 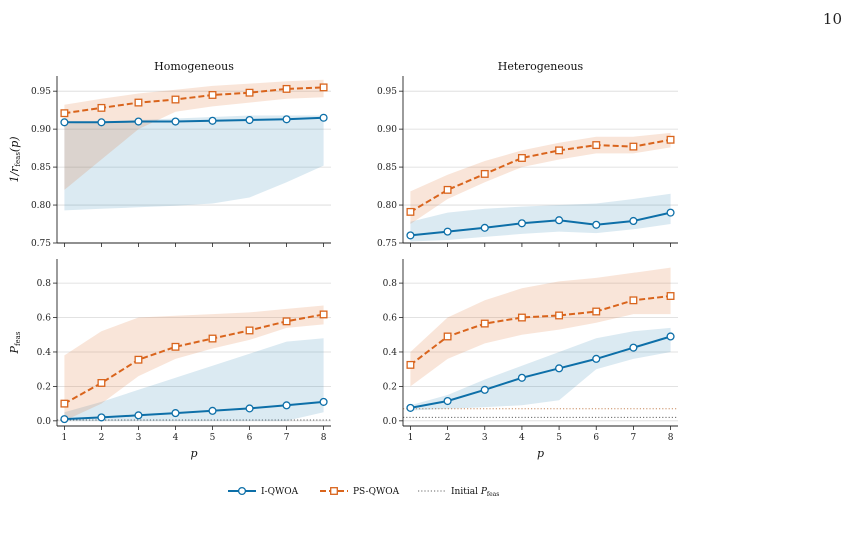 I want to click on y-axis-label-main: 1/r, so click(x=14, y=174).